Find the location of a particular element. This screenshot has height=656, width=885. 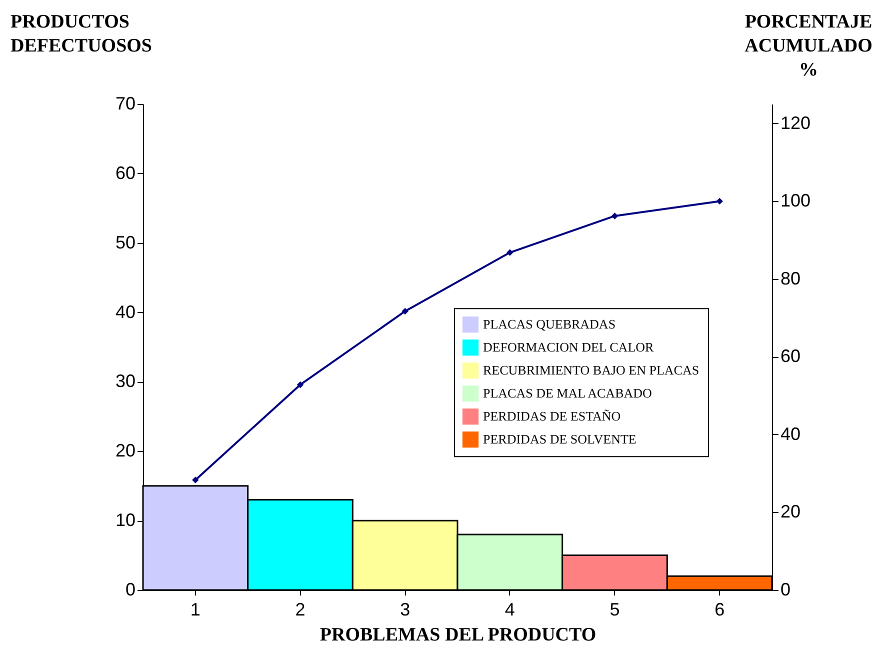

y2-tick-label: 120 is located at coordinates (795, 122).